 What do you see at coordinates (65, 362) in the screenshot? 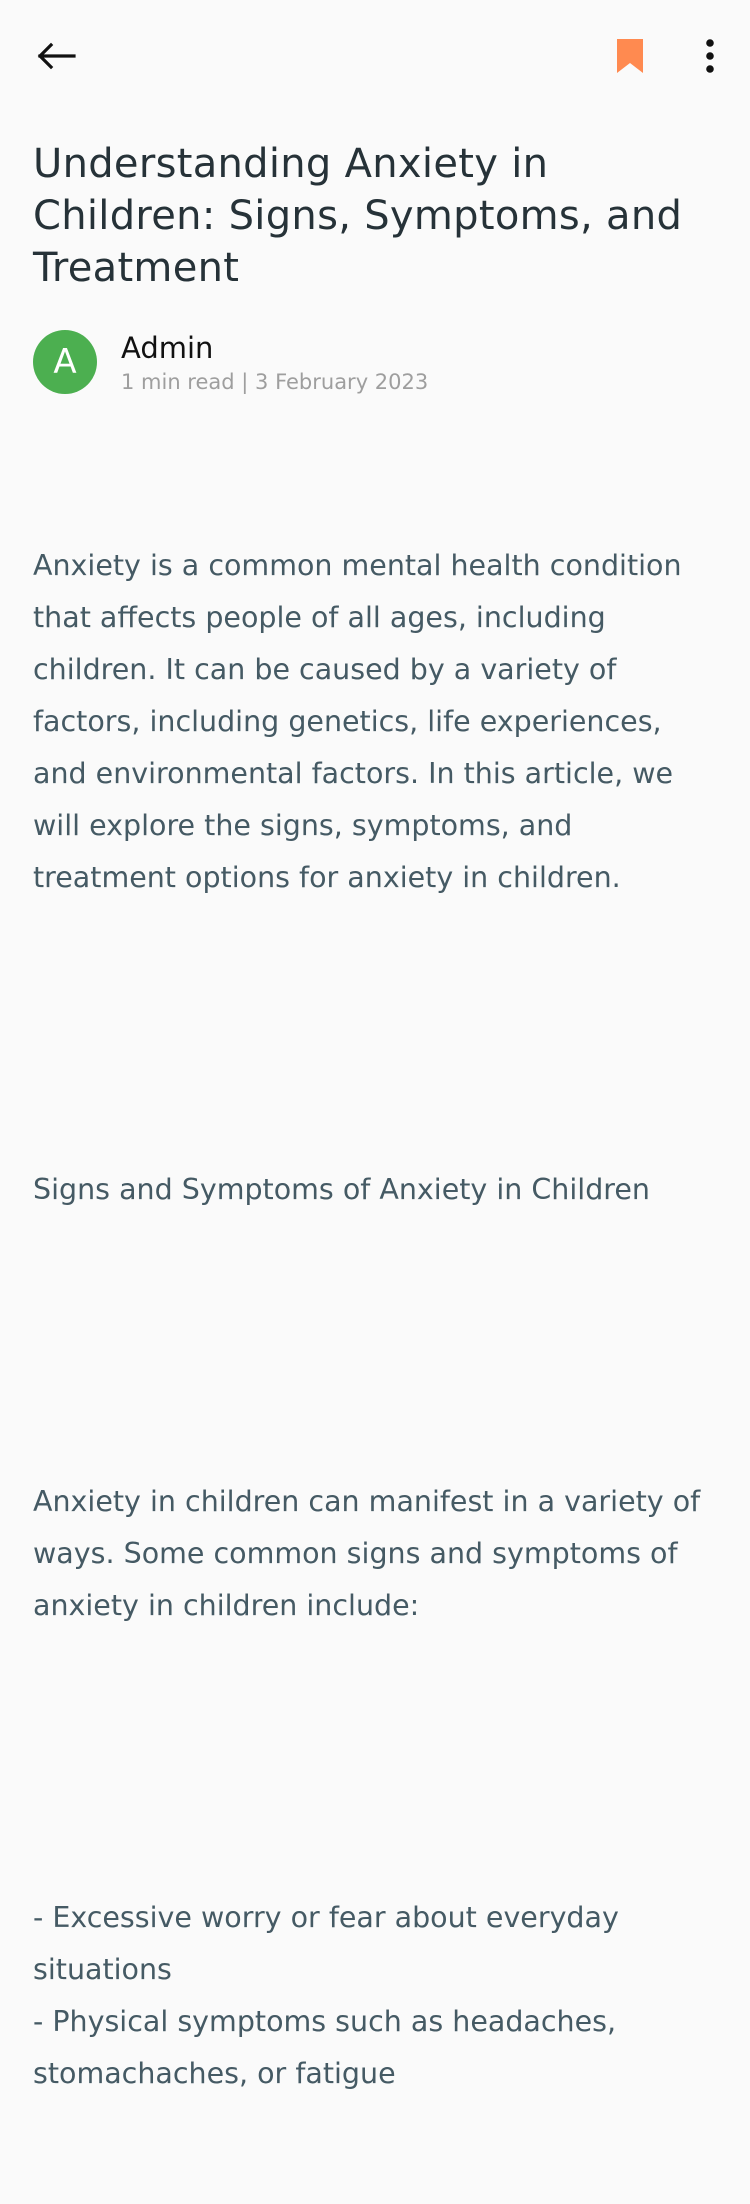
I see `avatar: A` at bounding box center [65, 362].